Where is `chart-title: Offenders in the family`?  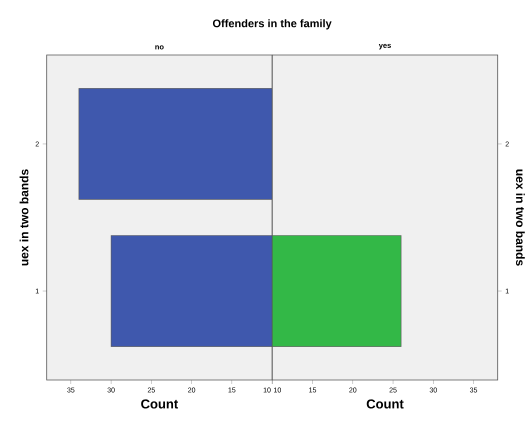
chart-title: Offenders in the family is located at coordinates (272, 24).